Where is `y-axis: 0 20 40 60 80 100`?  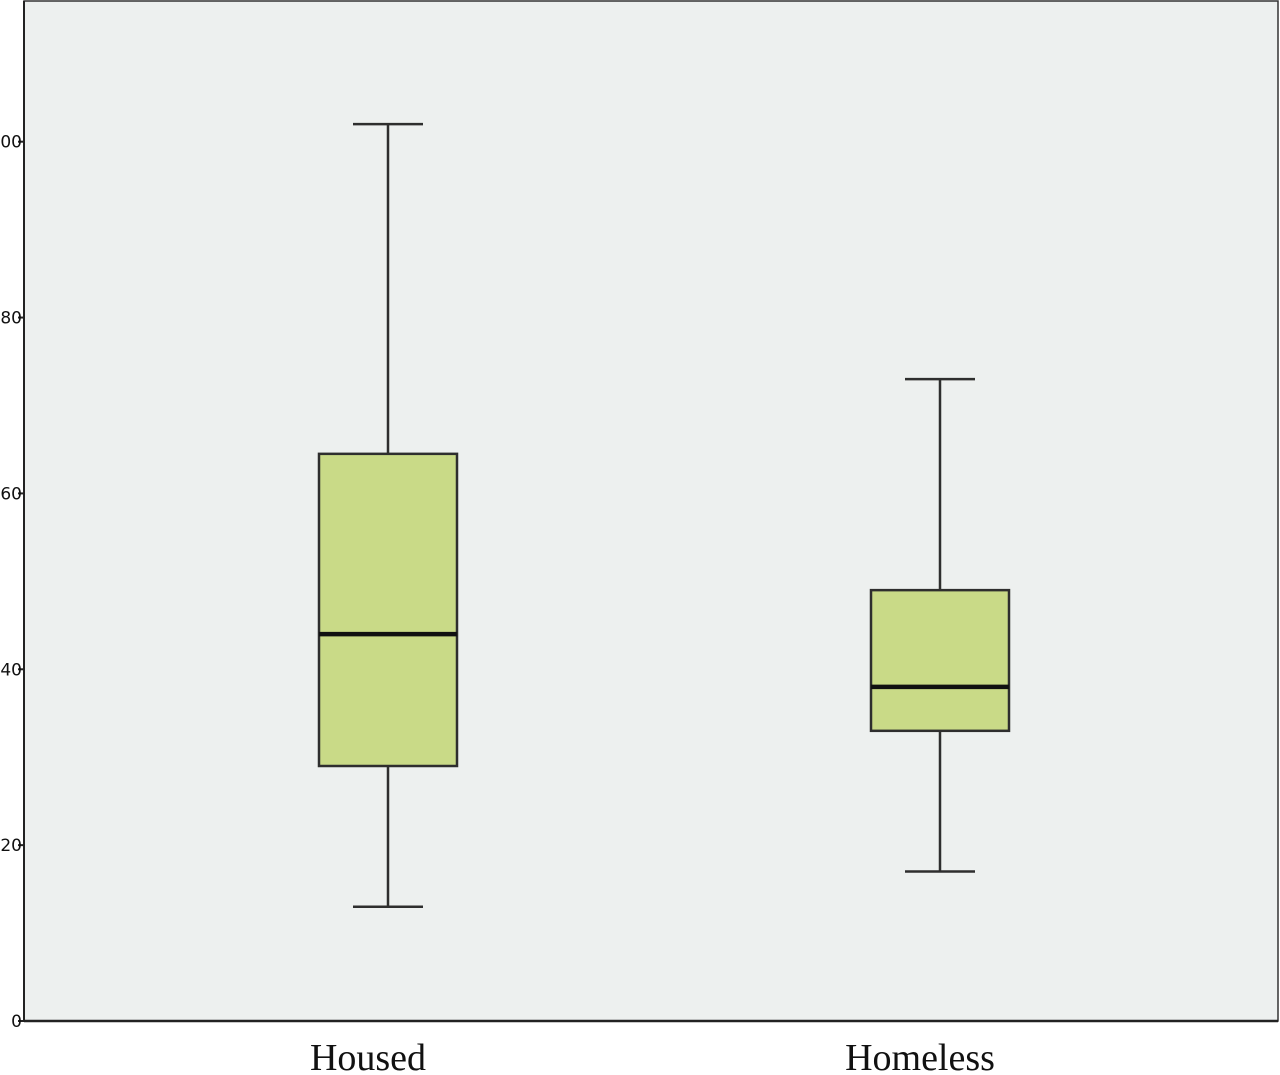
y-axis: 0 20 40 60 80 100 is located at coordinates (12, 516).